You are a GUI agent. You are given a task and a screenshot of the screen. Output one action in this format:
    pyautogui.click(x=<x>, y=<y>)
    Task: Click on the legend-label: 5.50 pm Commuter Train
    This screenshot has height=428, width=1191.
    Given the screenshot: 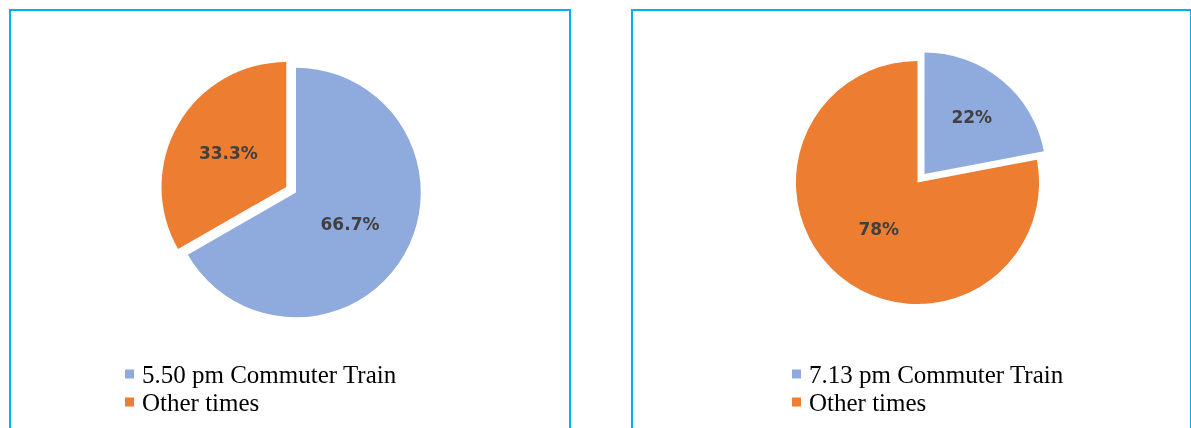 What is the action you would take?
    pyautogui.click(x=269, y=374)
    